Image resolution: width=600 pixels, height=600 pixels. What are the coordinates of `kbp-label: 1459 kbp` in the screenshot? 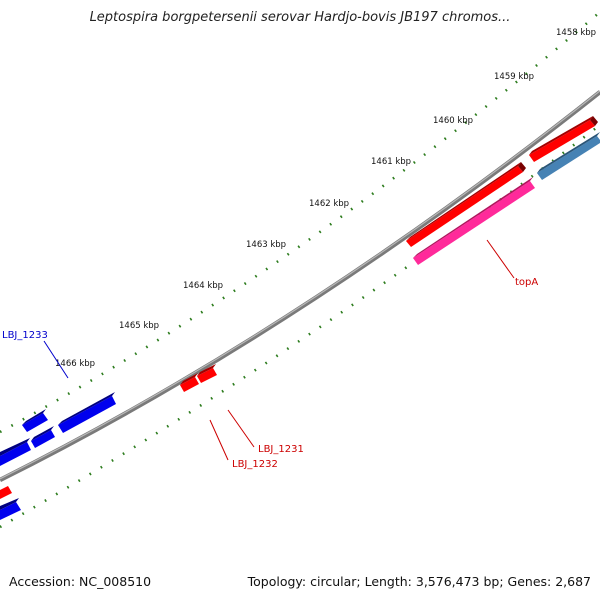 It's located at (514, 77).